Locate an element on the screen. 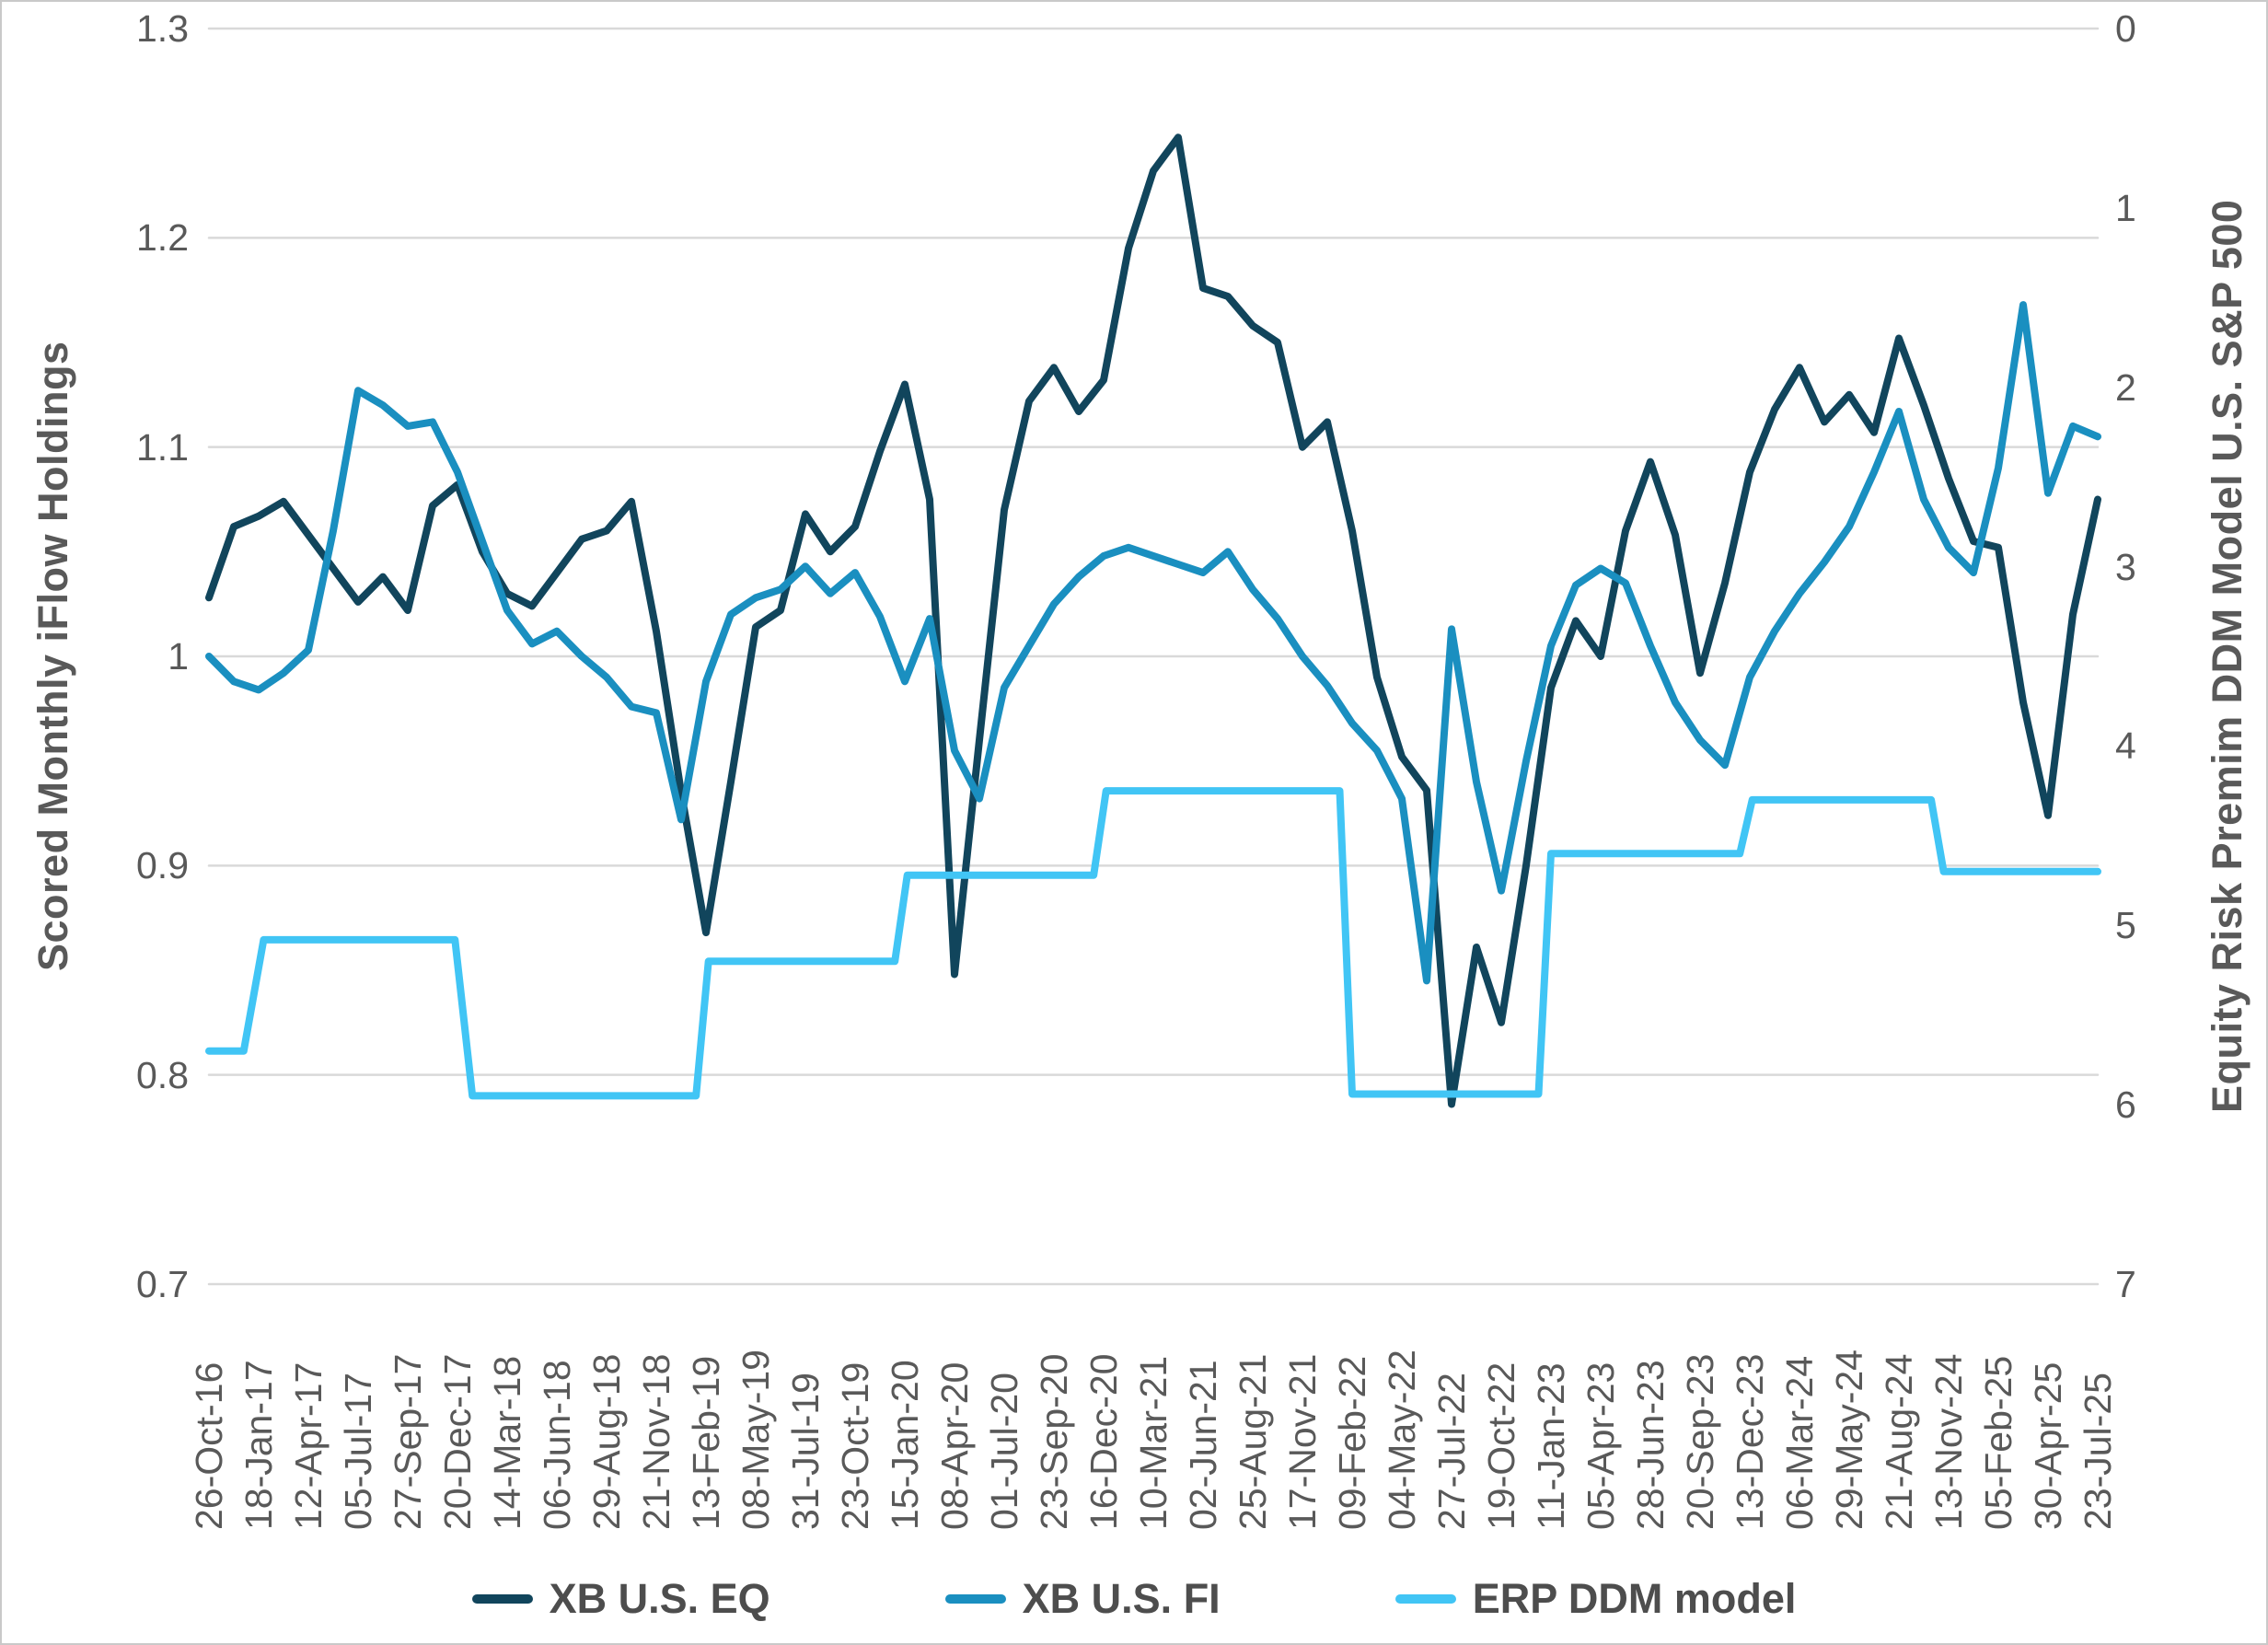 The width and height of the screenshot is (2268, 1645). x-axis-label: 23-Oct-19 is located at coordinates (855, 1445).